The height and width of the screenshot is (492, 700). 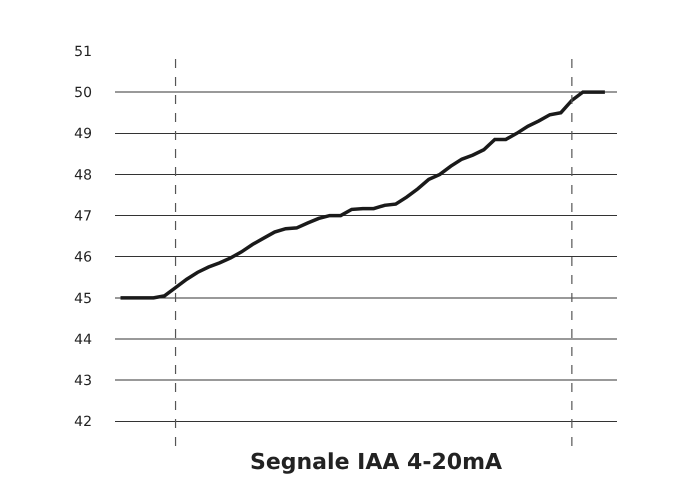 What do you see at coordinates (83, 175) in the screenshot?
I see `y-tick-label: 48` at bounding box center [83, 175].